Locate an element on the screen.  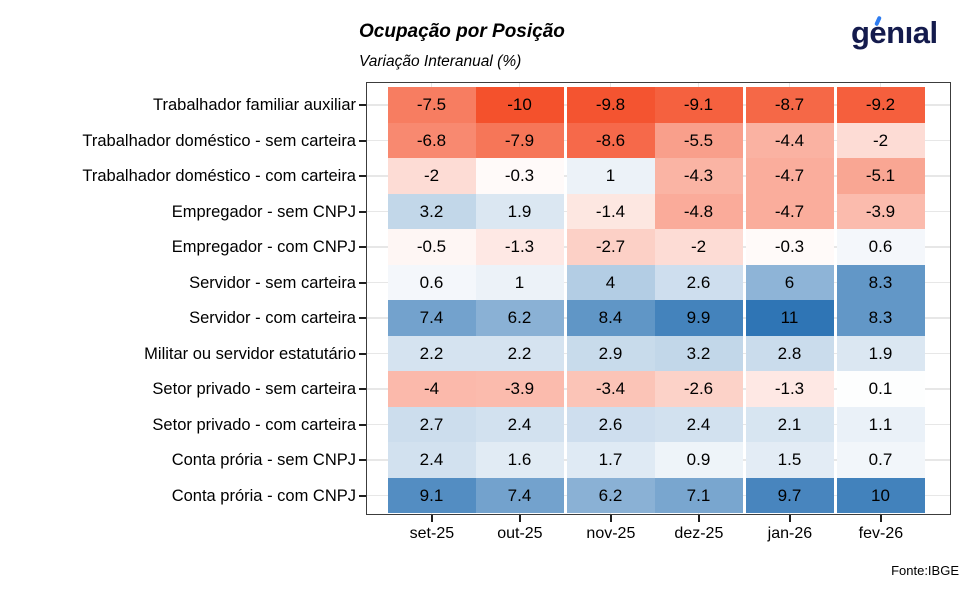
heatmap-cell: -8.7 is located at coordinates (789, 105).